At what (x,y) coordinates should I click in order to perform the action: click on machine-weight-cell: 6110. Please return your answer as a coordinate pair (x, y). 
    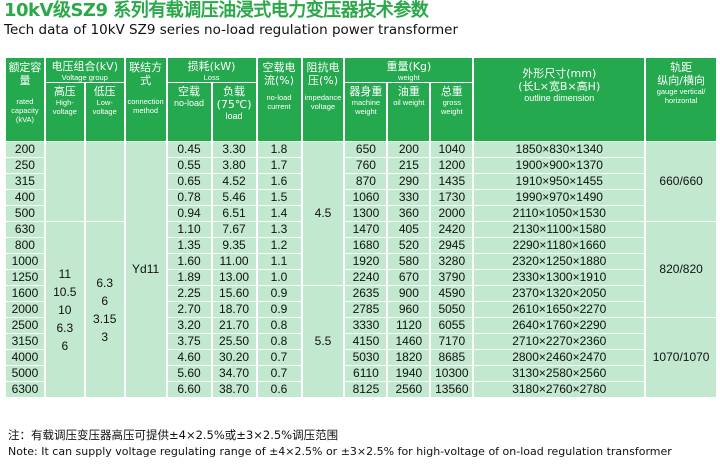
    Looking at the image, I should click on (366, 373).